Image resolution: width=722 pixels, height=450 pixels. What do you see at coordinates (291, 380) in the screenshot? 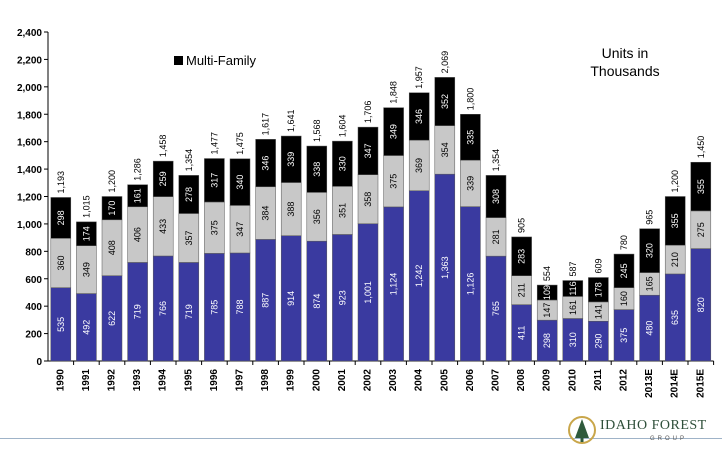
I see `x-category-label: 1999` at bounding box center [291, 380].